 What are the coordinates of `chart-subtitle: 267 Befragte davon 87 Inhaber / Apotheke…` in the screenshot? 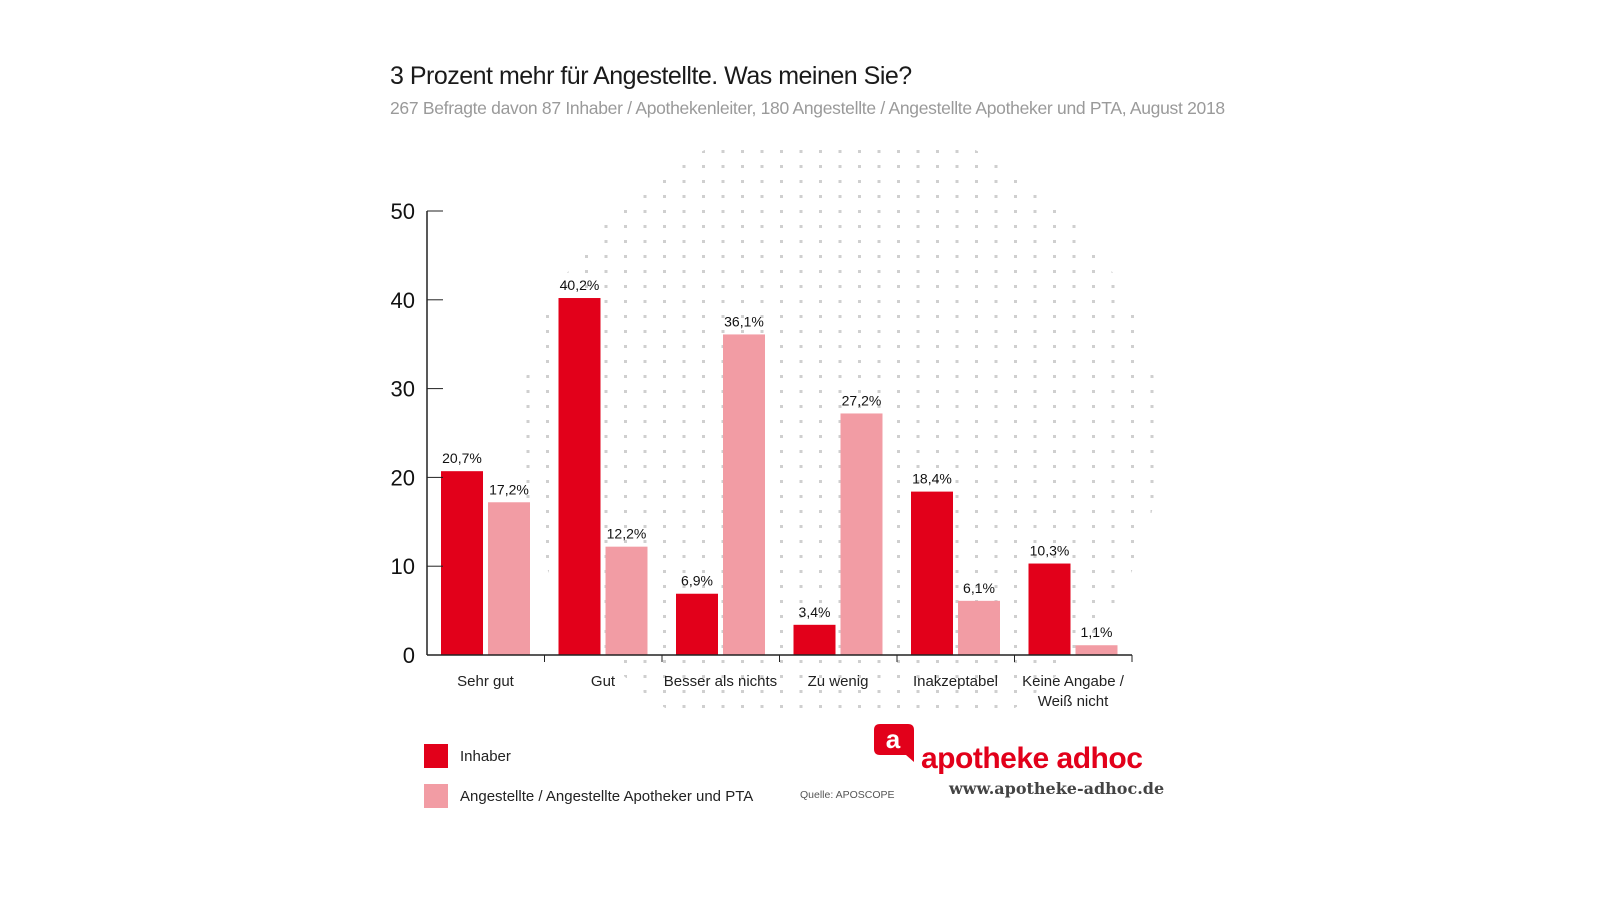 It's located at (807, 108).